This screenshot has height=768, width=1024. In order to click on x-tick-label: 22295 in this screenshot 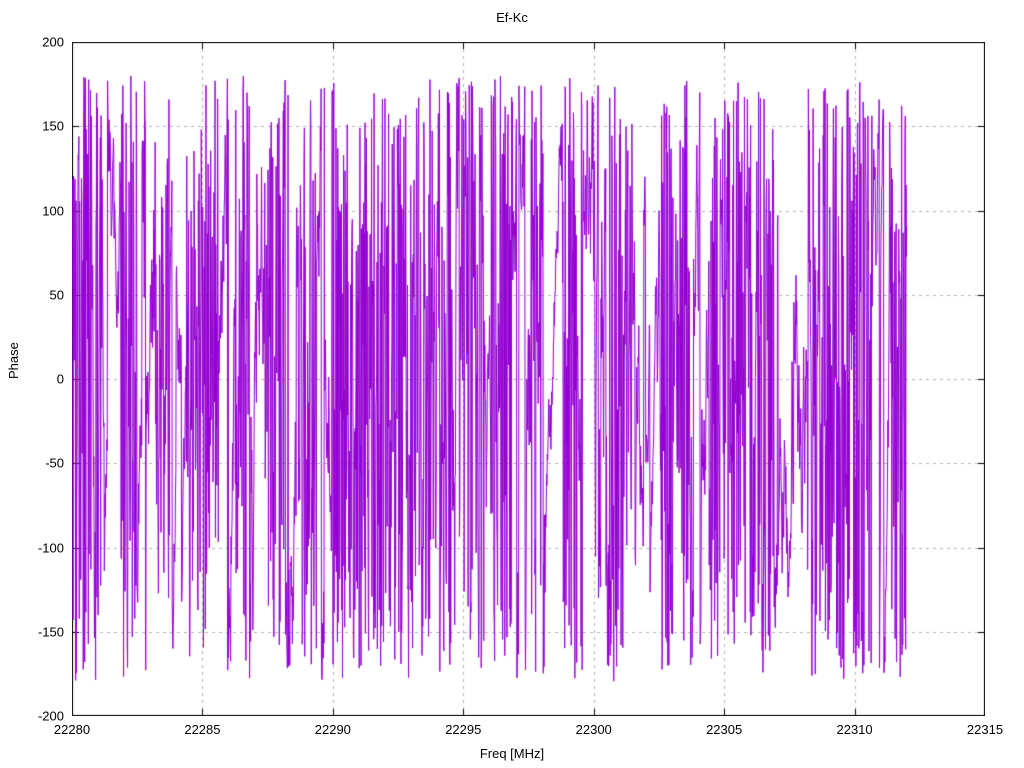, I will do `click(463, 729)`.